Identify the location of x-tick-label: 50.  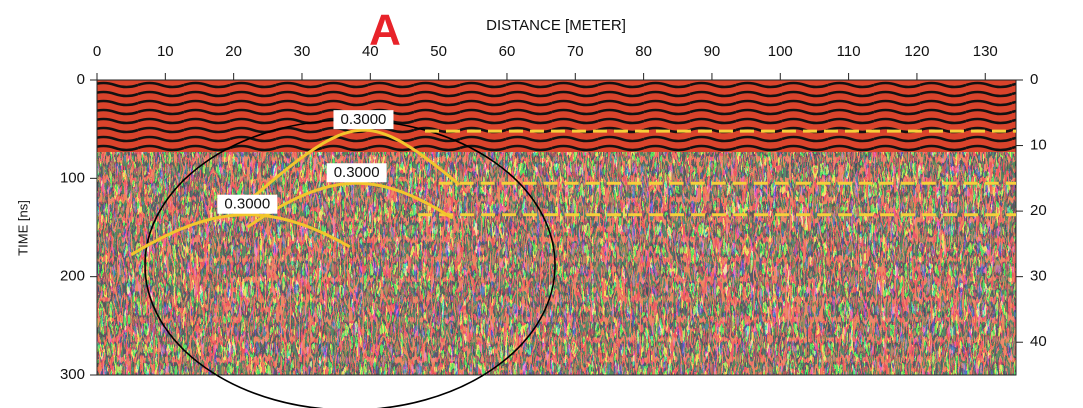
(438, 51).